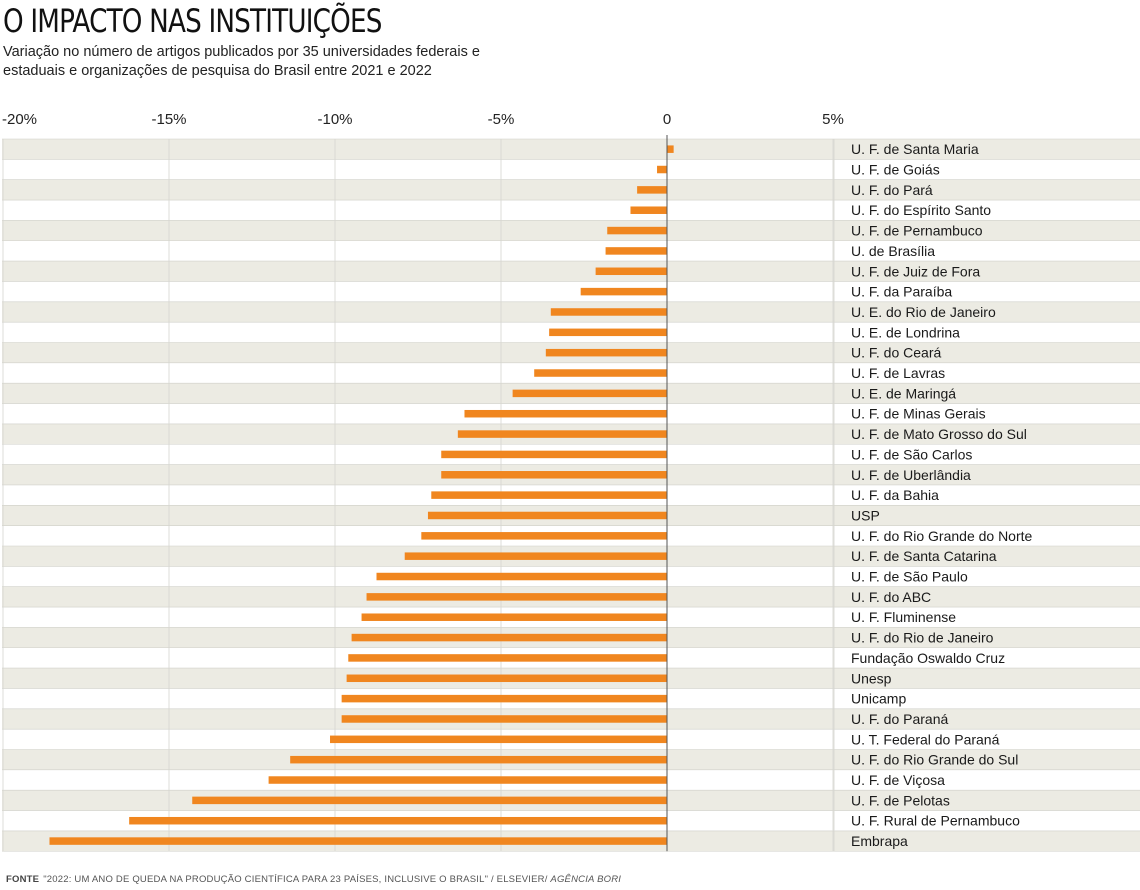 The height and width of the screenshot is (890, 1140). Describe the element at coordinates (917, 231) in the screenshot. I see `category-label: U. F. de Pernambuco` at that location.